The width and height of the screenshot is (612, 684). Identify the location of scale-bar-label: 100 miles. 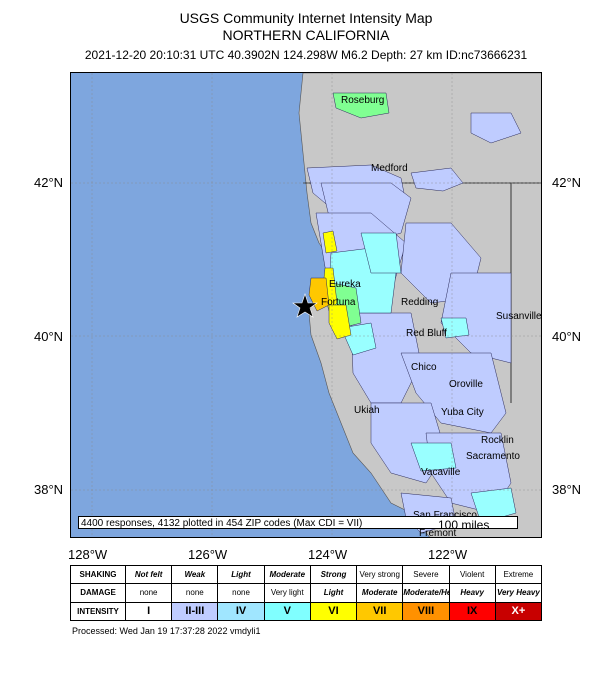
(464, 525).